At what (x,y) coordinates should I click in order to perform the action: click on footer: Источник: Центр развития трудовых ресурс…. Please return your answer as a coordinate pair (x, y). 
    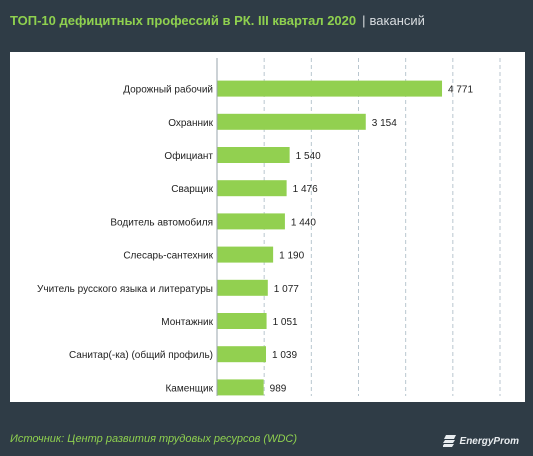
    Looking at the image, I should click on (266, 441).